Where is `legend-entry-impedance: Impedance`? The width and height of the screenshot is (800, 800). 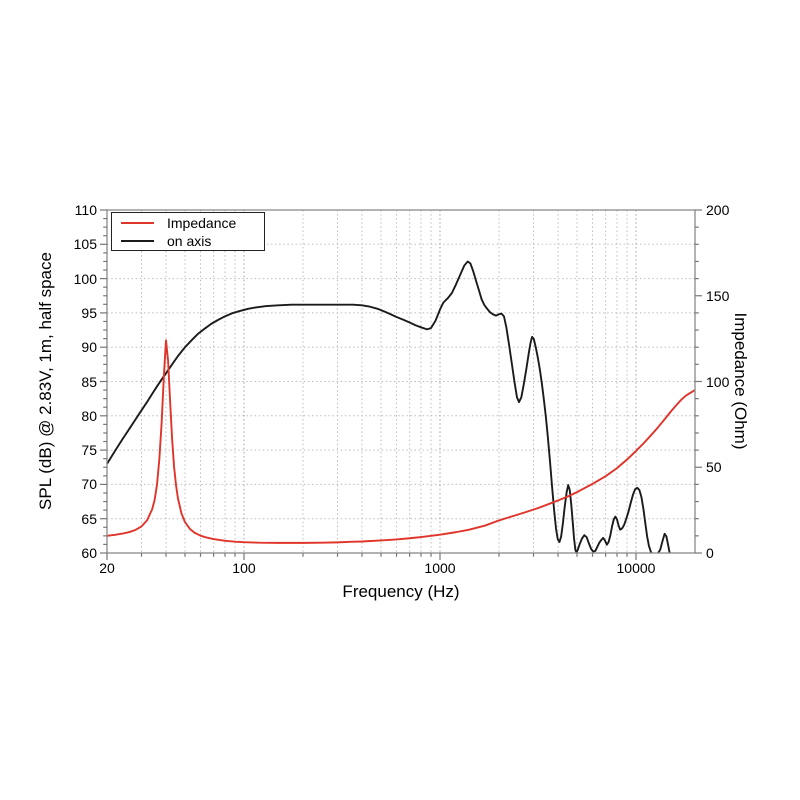
legend-entry-impedance: Impedance is located at coordinates (188, 222).